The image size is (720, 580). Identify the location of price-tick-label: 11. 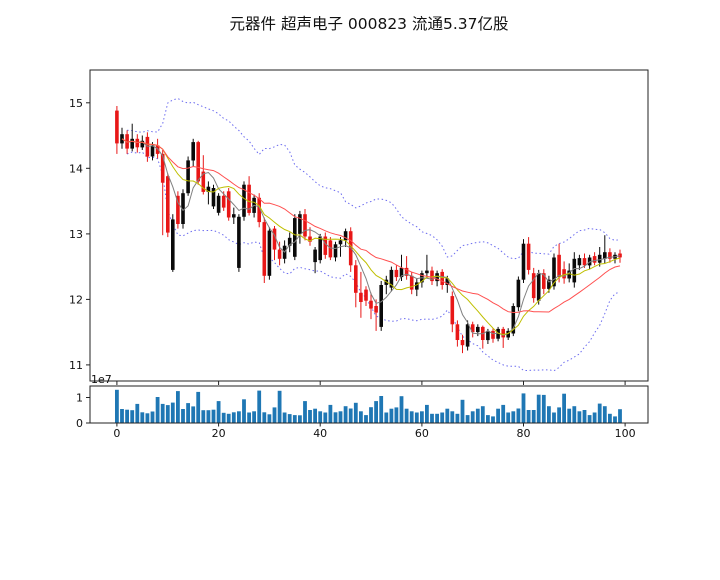
(76, 365).